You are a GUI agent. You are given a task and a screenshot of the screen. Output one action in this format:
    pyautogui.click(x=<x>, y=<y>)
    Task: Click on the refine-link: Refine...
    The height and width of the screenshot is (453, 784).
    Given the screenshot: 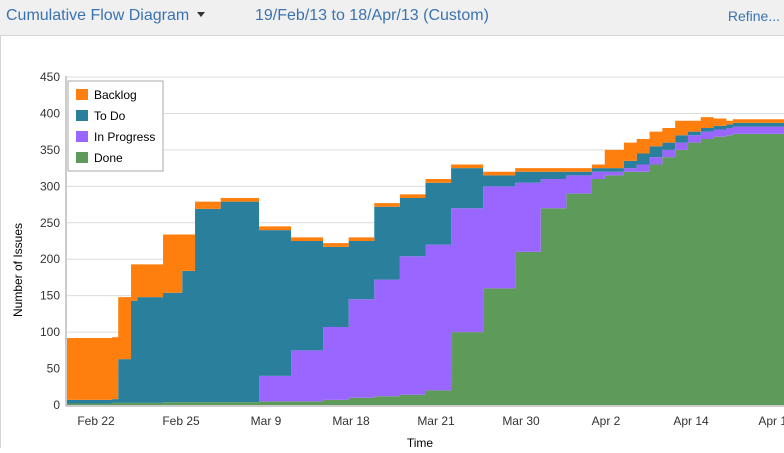 What is the action you would take?
    pyautogui.click(x=753, y=16)
    